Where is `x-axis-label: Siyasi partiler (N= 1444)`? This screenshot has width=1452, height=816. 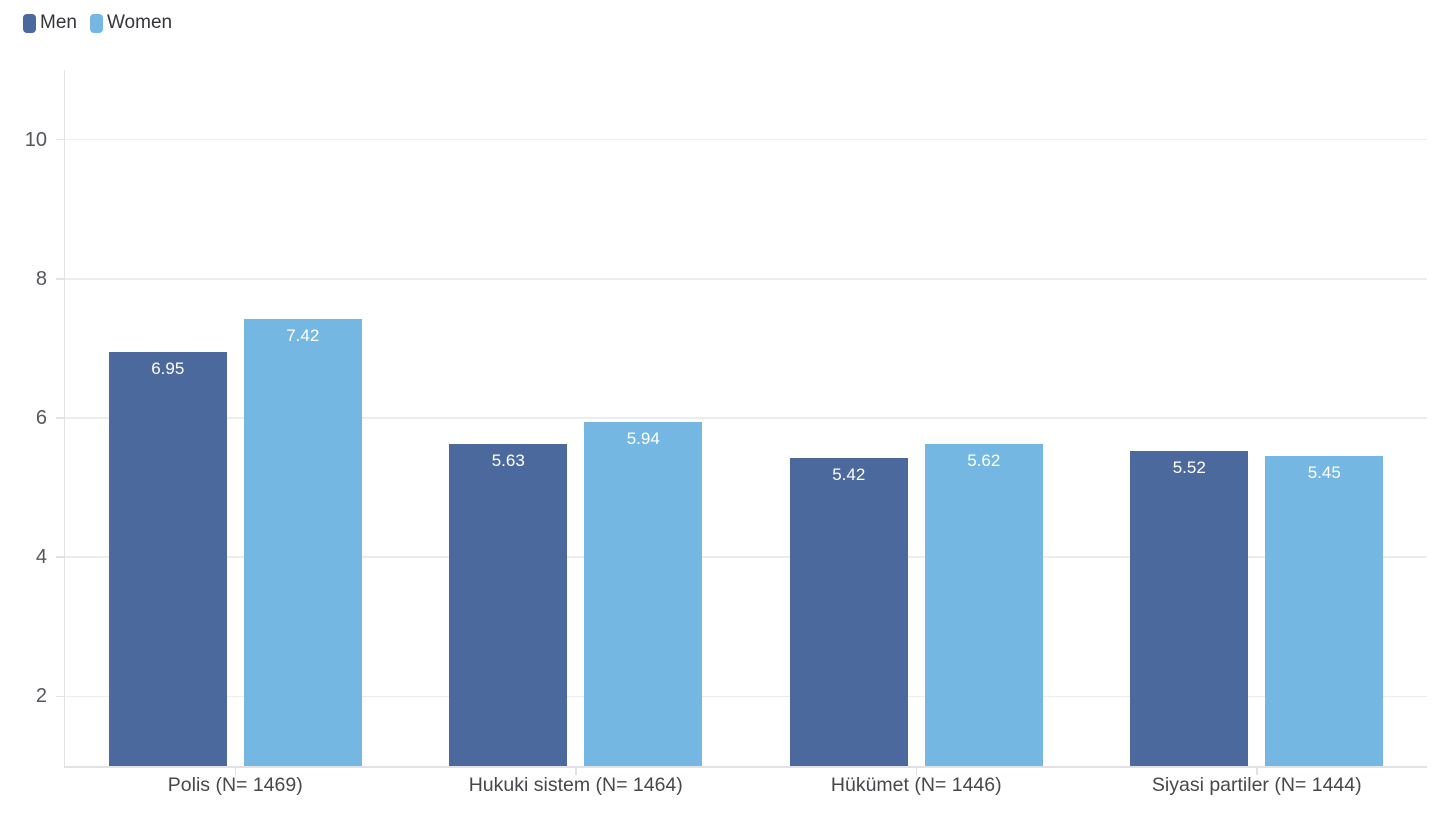 x-axis-label: Siyasi partiler (N= 1444) is located at coordinates (1256, 785).